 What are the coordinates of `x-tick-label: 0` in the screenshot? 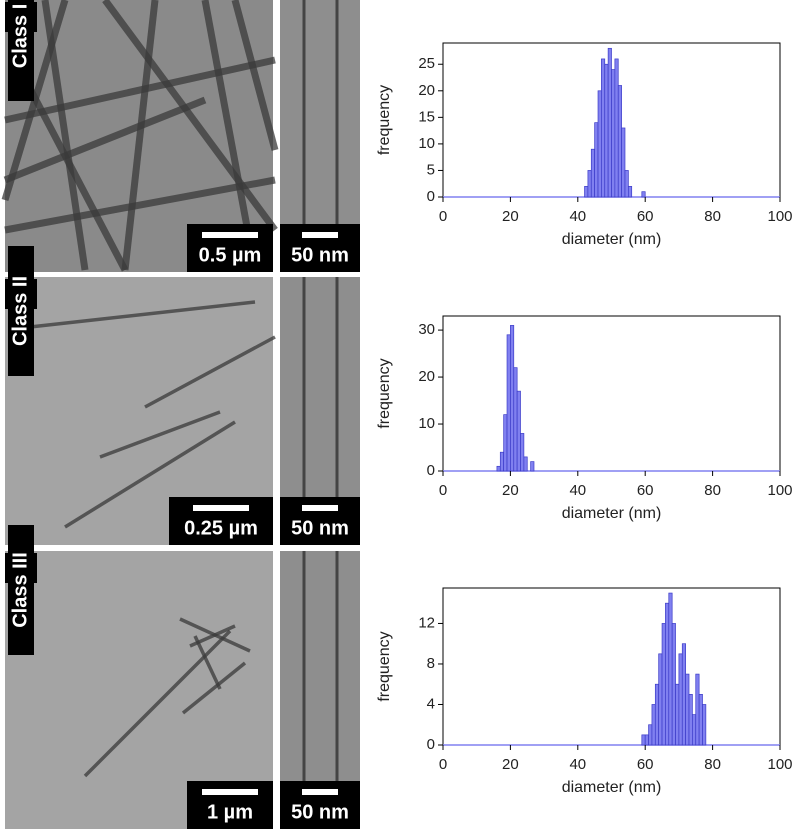 It's located at (443, 764).